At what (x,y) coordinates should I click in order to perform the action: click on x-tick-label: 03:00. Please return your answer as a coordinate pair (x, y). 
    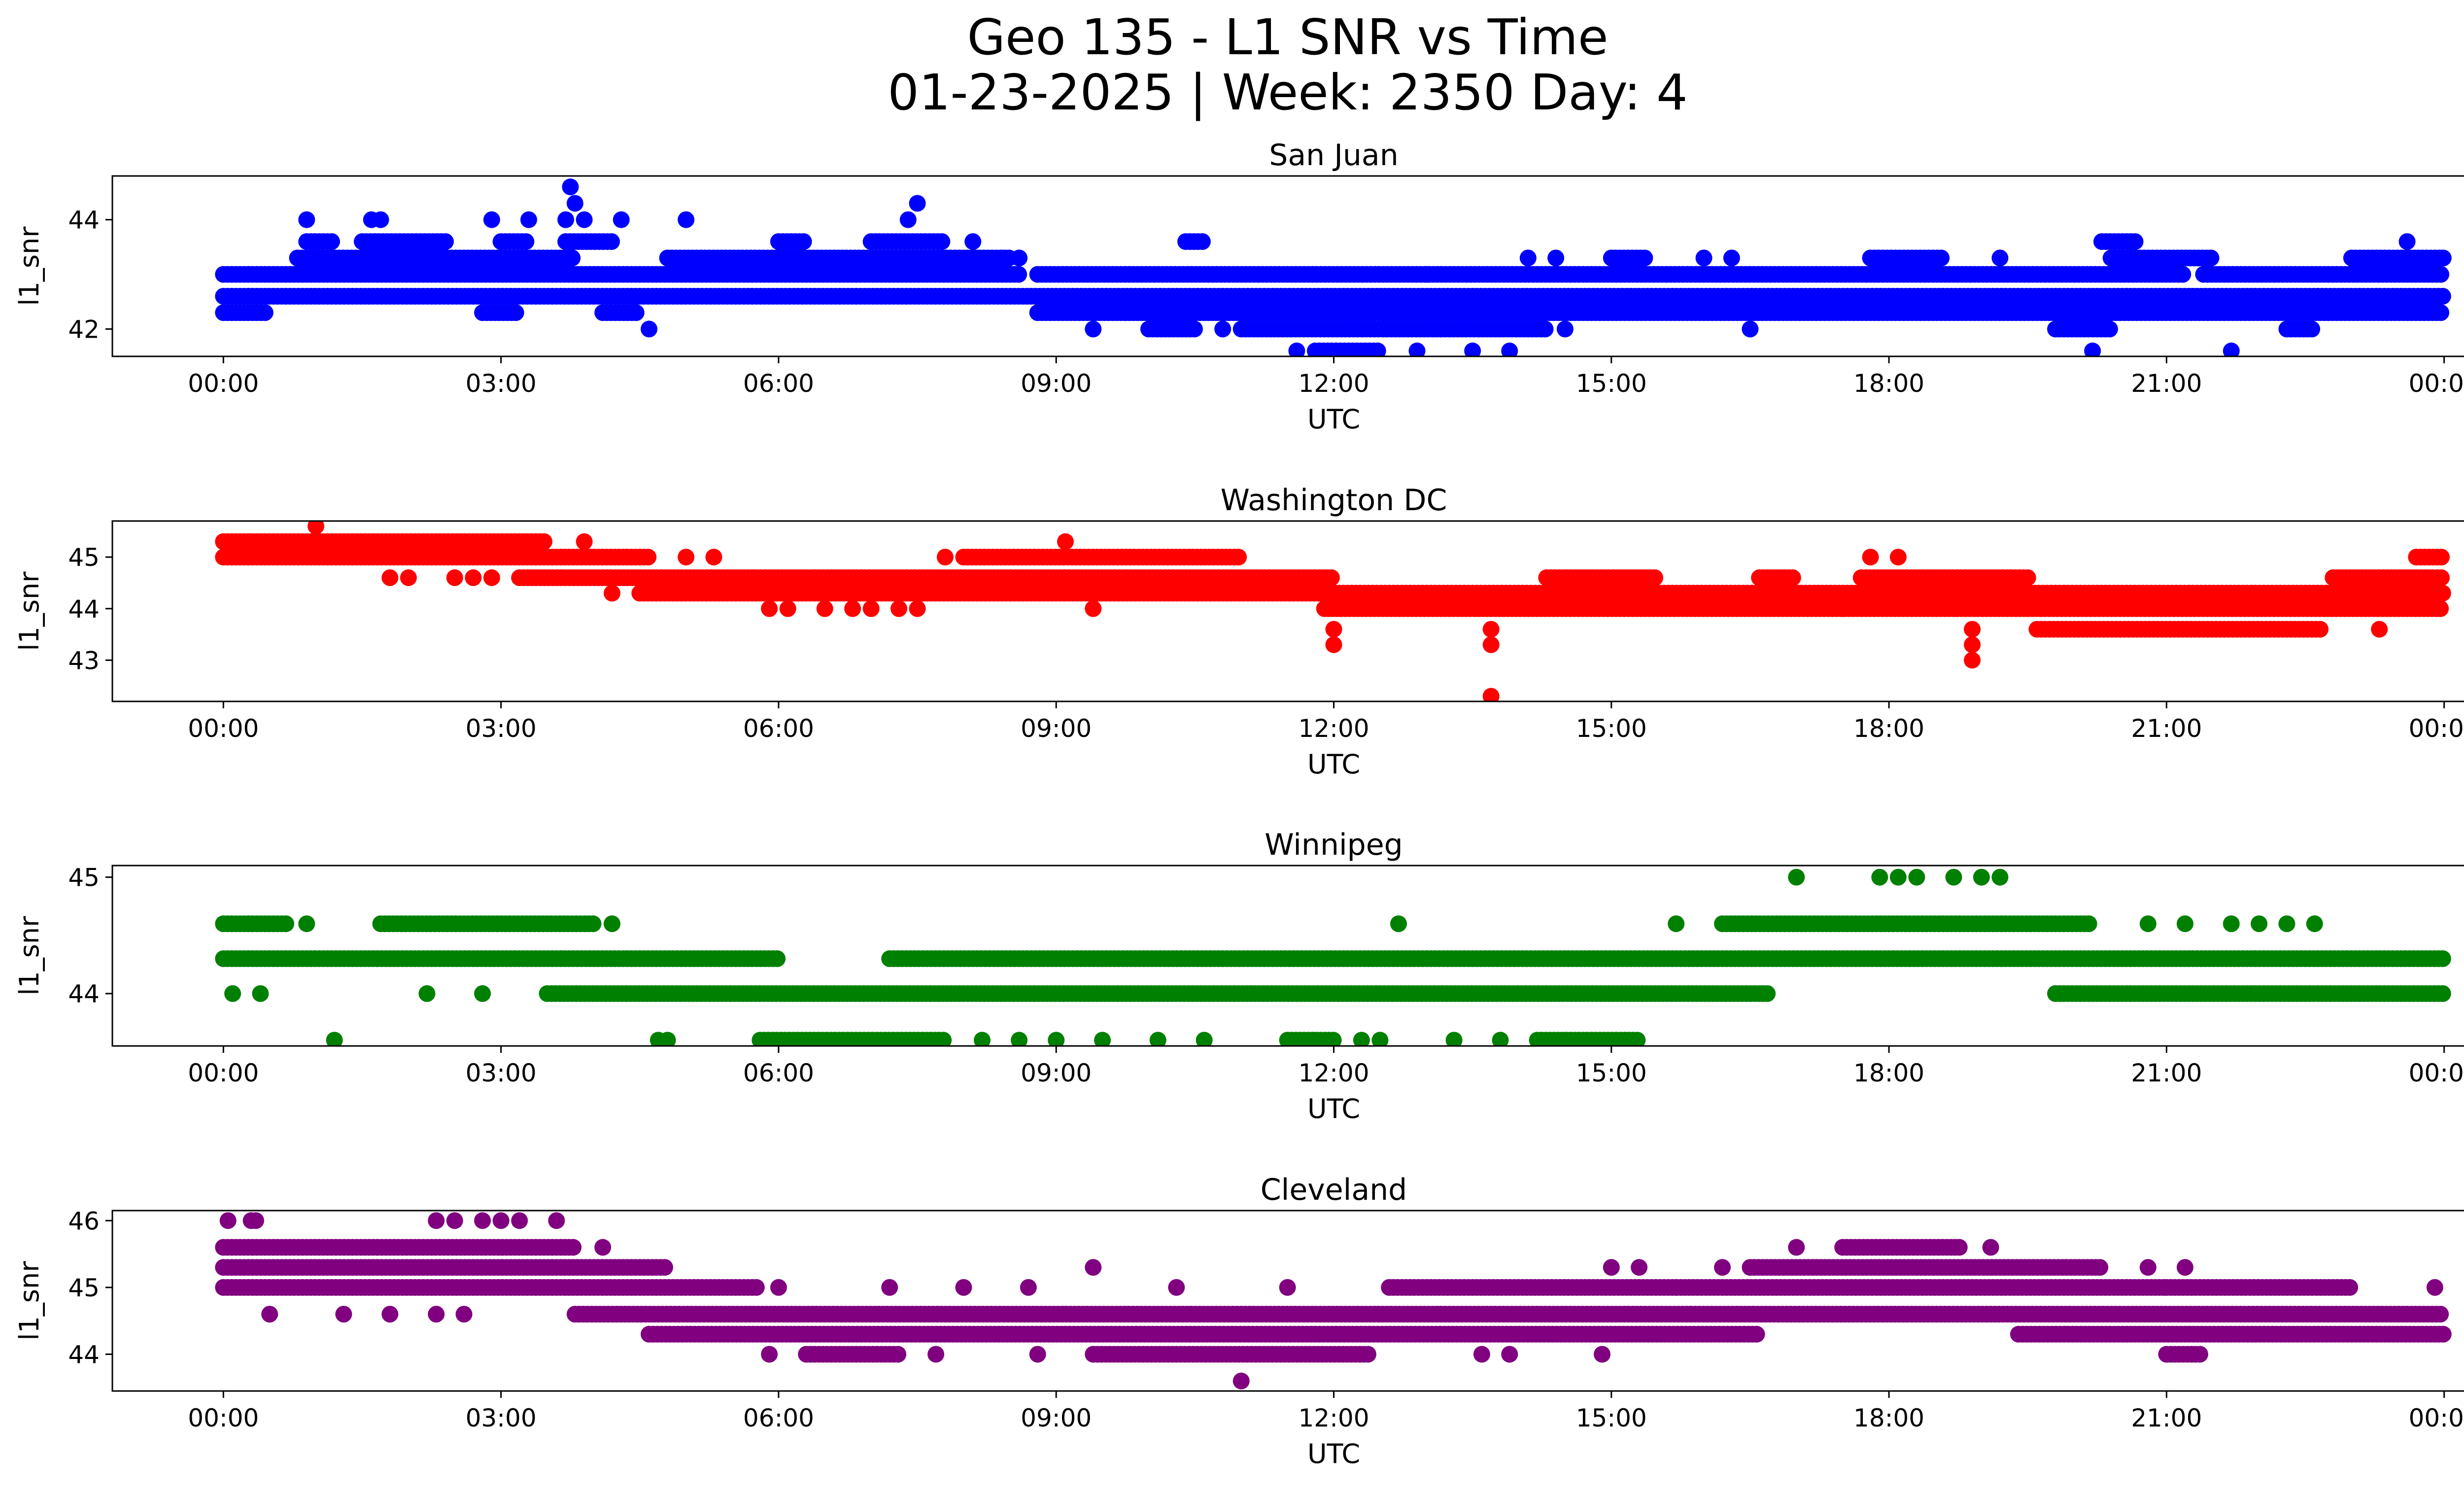
    Looking at the image, I should click on (501, 728).